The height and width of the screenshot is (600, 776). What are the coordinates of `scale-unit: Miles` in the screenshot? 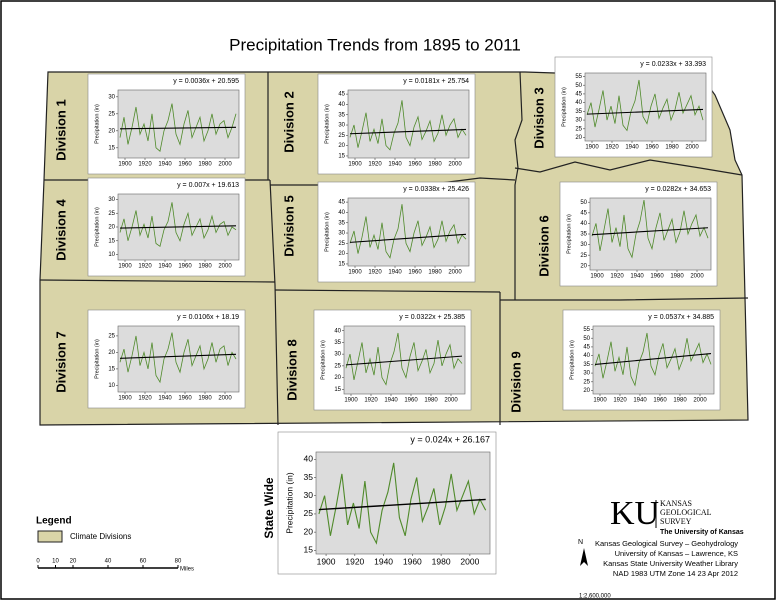 It's located at (187, 570).